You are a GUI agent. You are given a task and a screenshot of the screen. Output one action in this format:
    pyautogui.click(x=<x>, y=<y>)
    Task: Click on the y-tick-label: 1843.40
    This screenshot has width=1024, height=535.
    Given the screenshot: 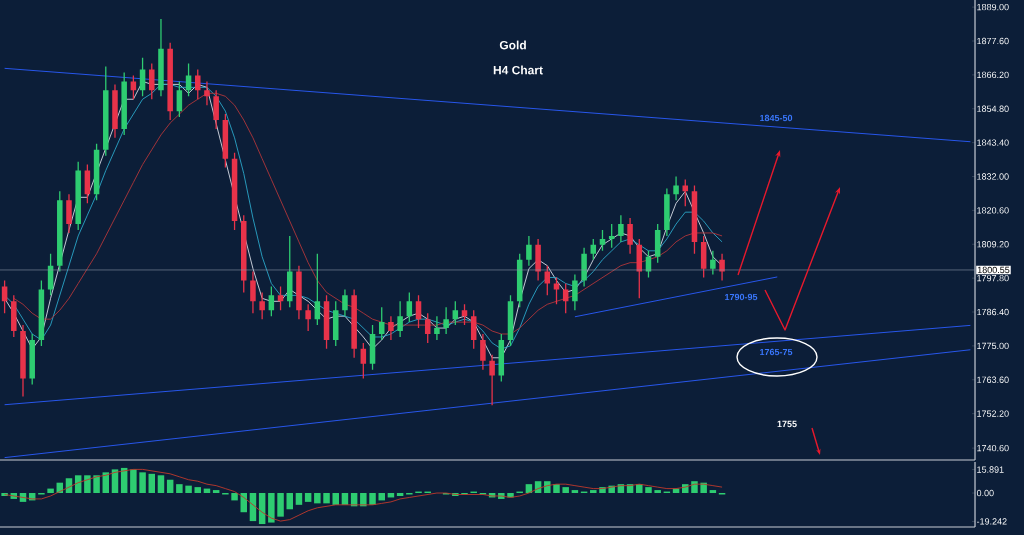 What is the action you would take?
    pyautogui.click(x=993, y=142)
    